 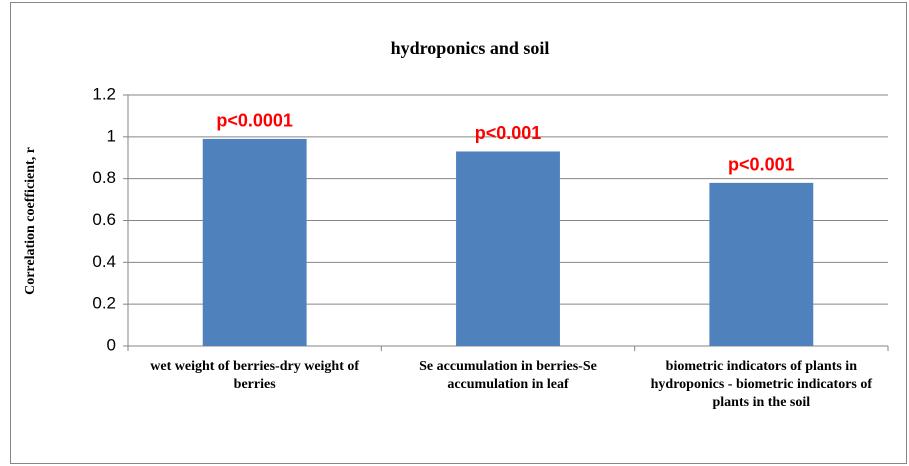 What do you see at coordinates (111, 344) in the screenshot?
I see `y-tick-label: 0` at bounding box center [111, 344].